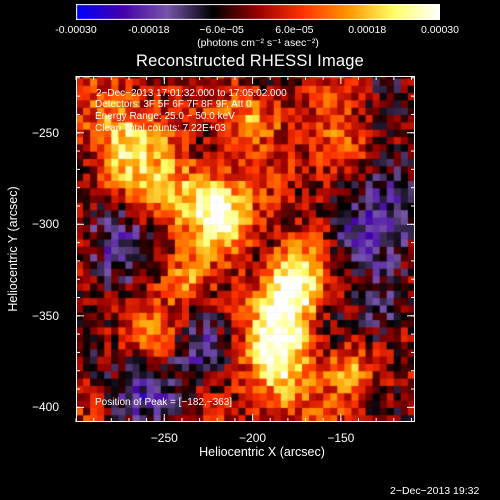  Describe the element at coordinates (149, 30) in the screenshot. I see `colorbar-tick-label: -0.00018` at that location.